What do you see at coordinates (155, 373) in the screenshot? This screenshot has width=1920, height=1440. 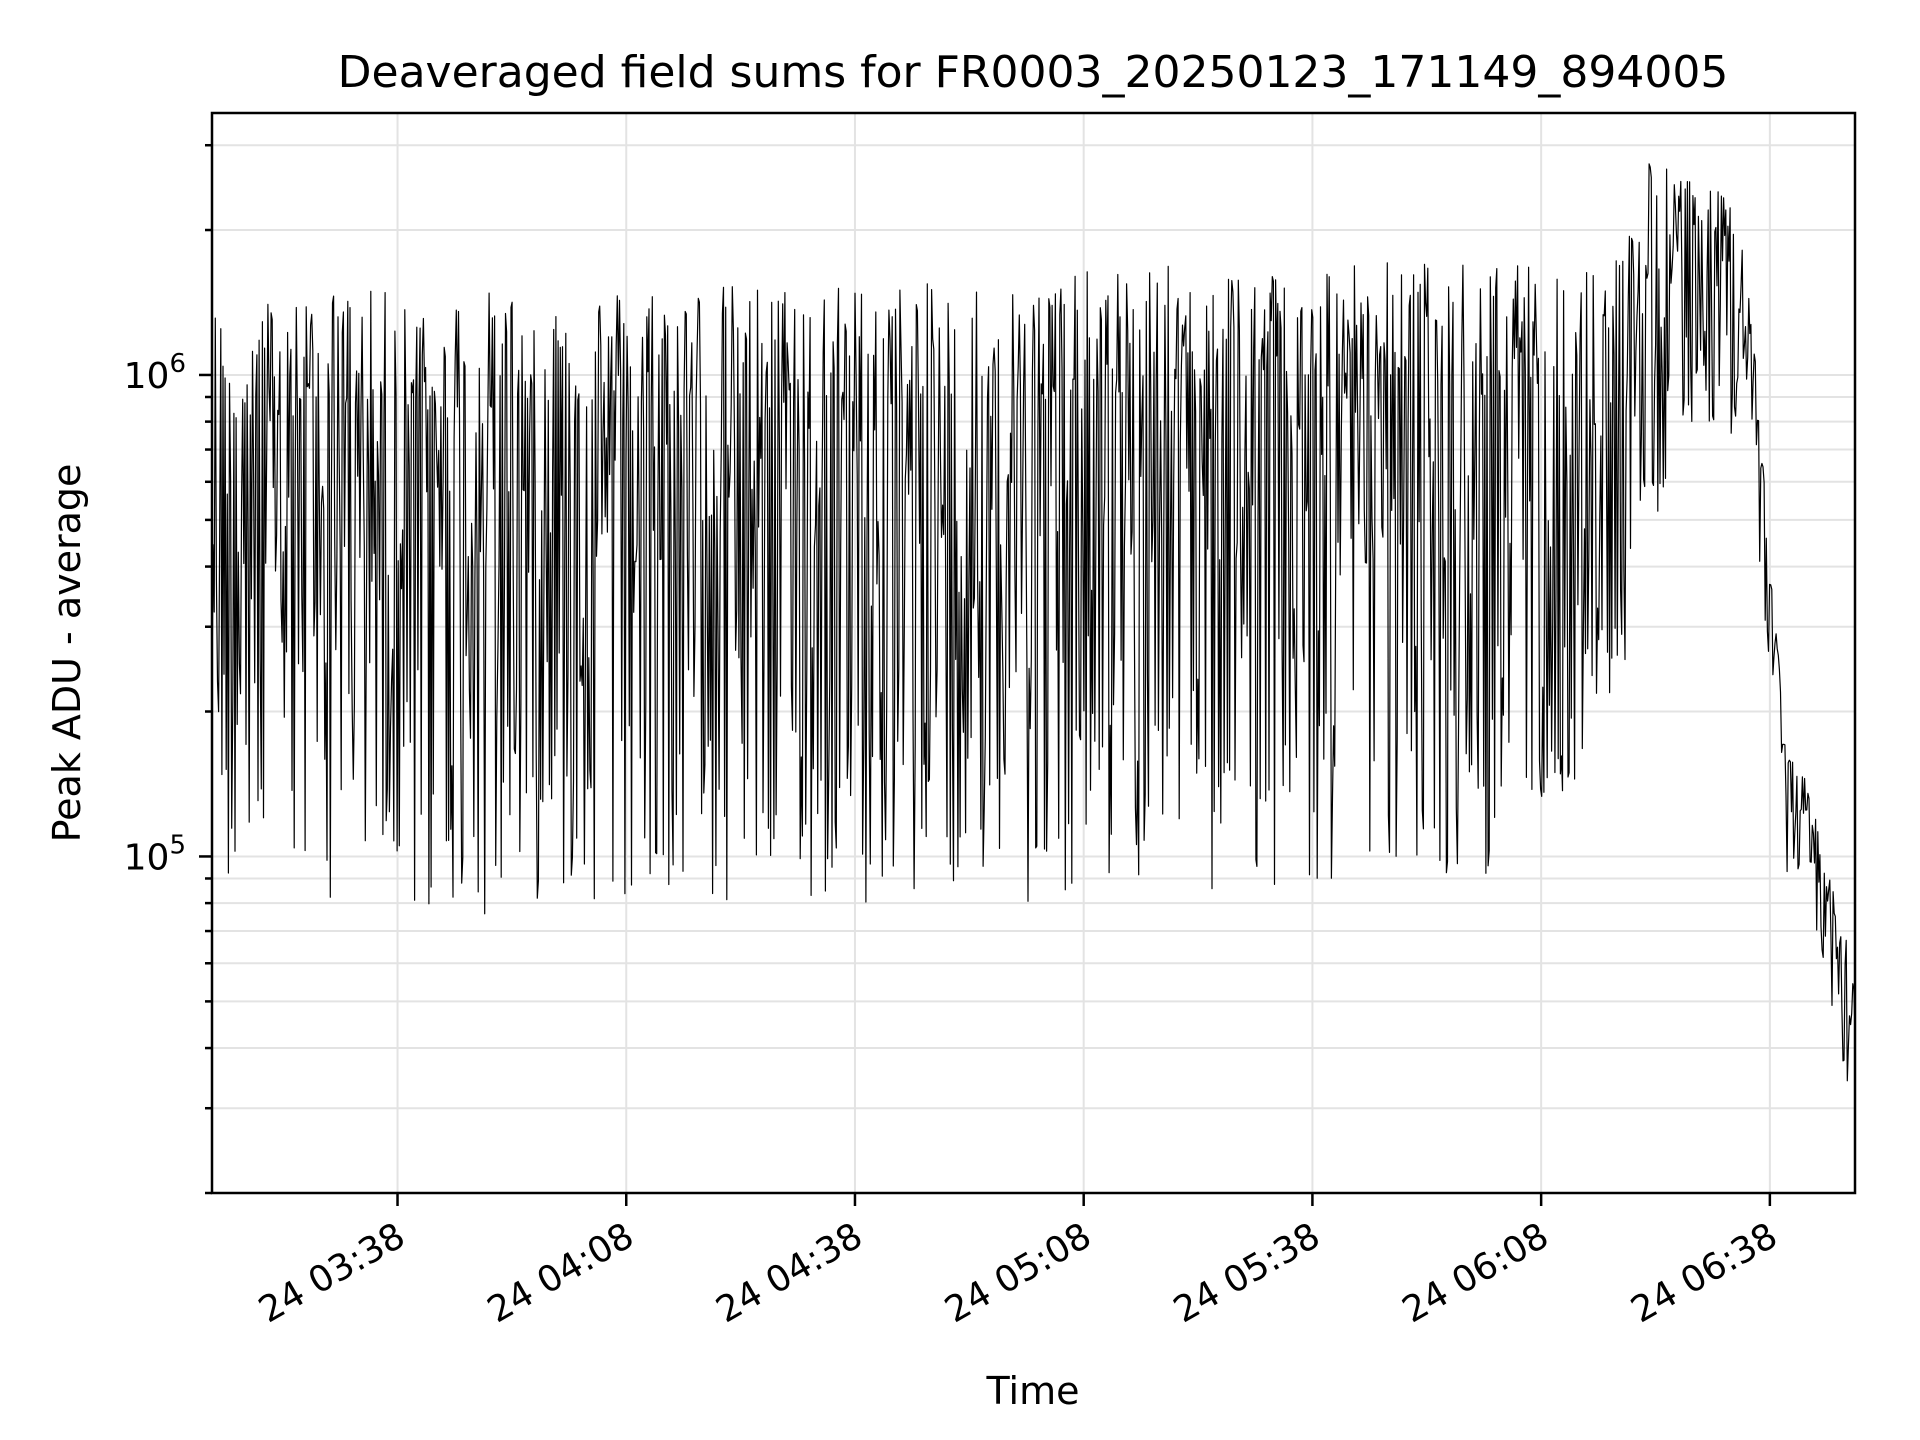 I see `y-tick-label: 10⁶` at bounding box center [155, 373].